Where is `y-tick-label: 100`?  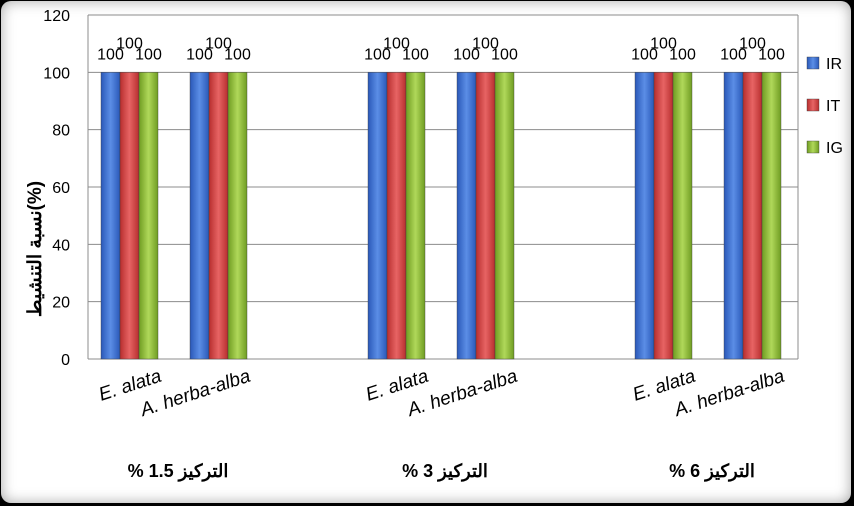 y-tick-label: 100 is located at coordinates (56, 73).